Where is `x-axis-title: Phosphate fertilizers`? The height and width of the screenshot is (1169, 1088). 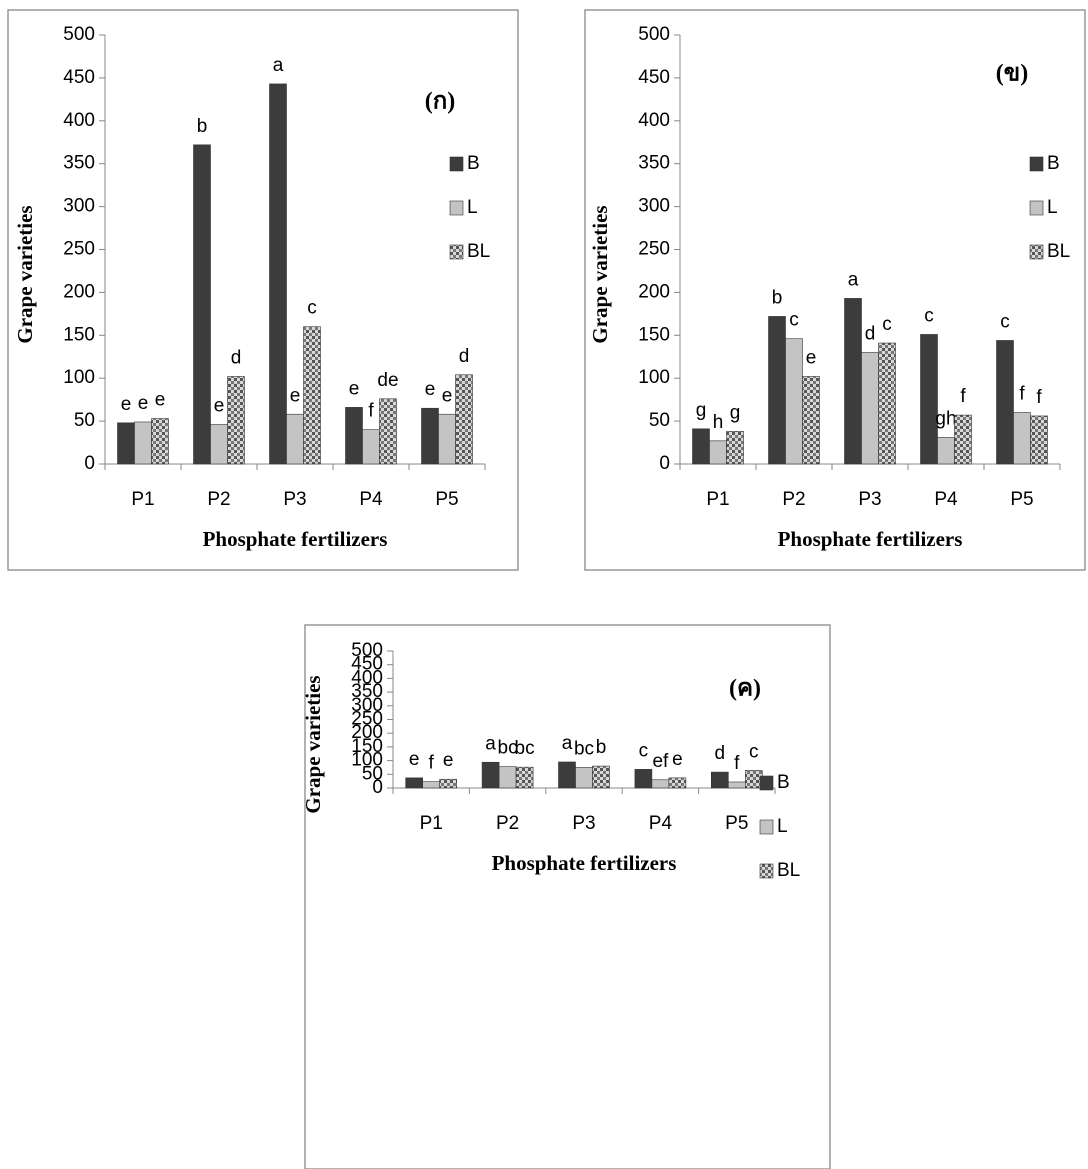 x-axis-title: Phosphate fertilizers is located at coordinates (295, 539).